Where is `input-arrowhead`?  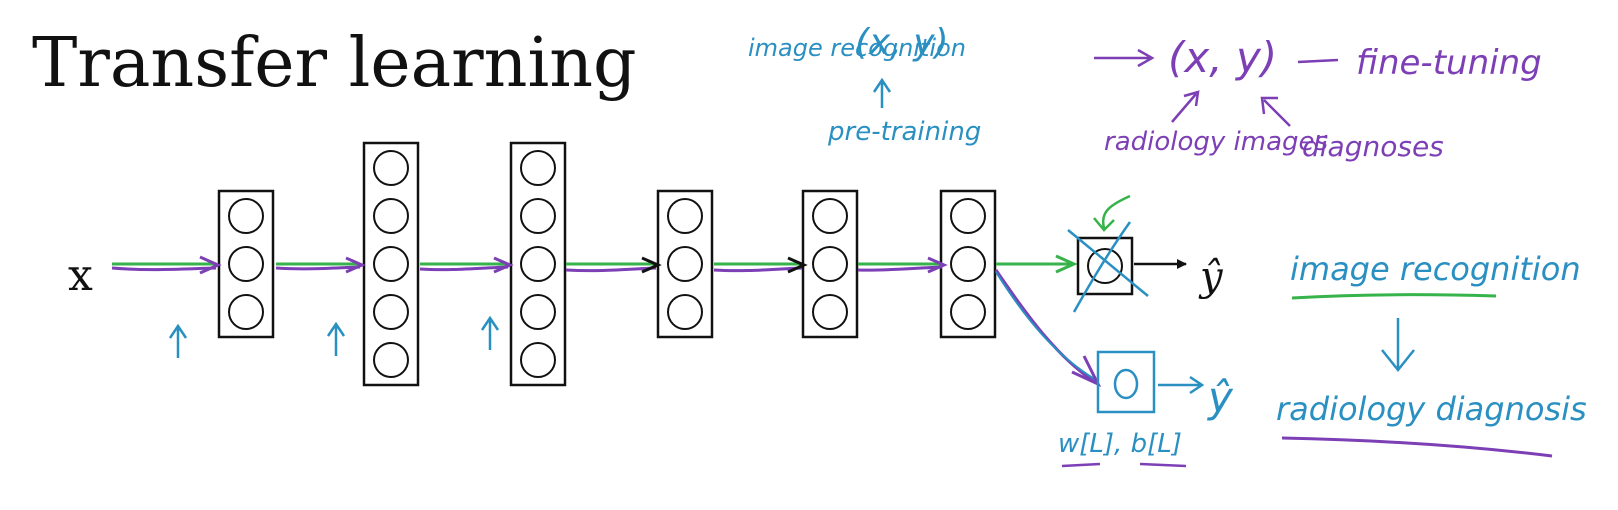
input-arrowhead is located at coordinates (210, 265).